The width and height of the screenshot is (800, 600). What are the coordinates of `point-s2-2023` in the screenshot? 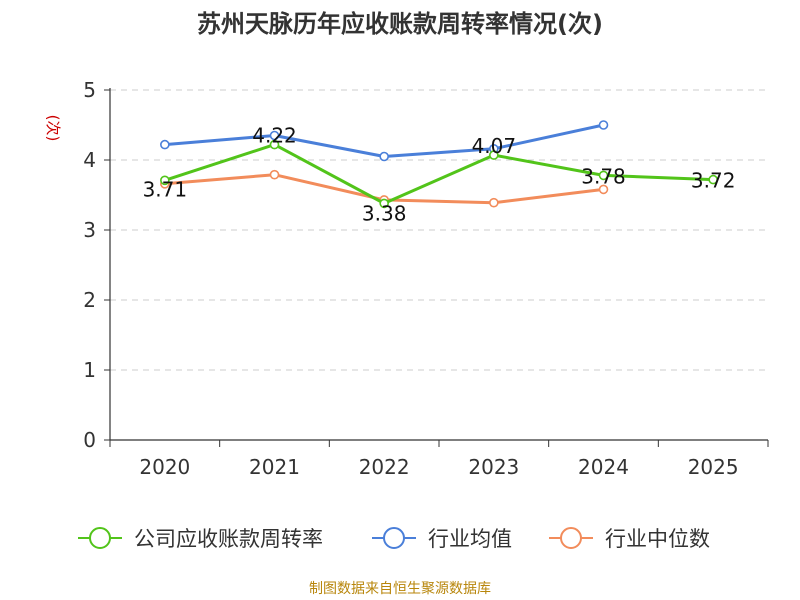 It's located at (494, 202).